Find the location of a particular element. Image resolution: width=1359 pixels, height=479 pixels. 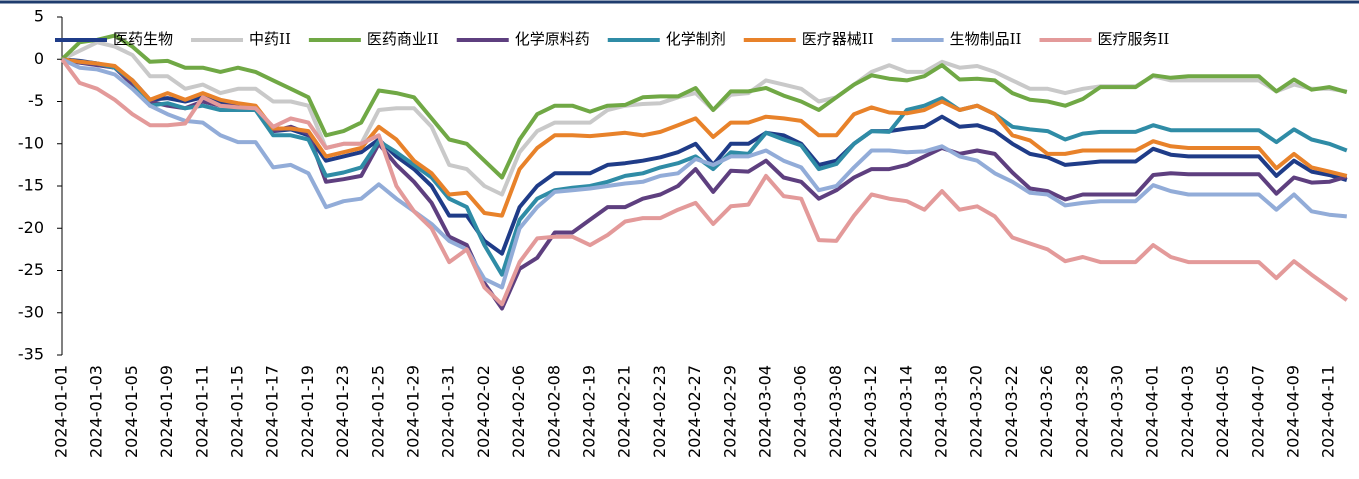

legend-text: 生物制品II is located at coordinates (986, 39).